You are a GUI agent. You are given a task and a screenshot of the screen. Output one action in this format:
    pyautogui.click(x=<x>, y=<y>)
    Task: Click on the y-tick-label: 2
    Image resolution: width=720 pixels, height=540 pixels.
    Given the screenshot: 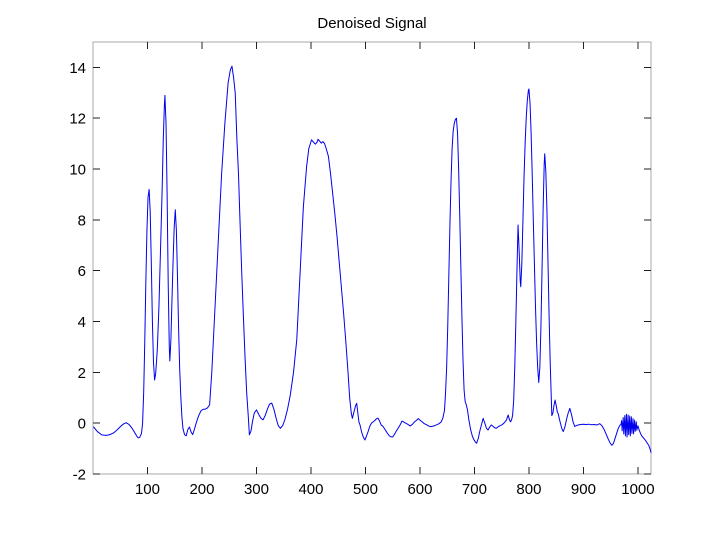 What is the action you would take?
    pyautogui.click(x=82, y=373)
    